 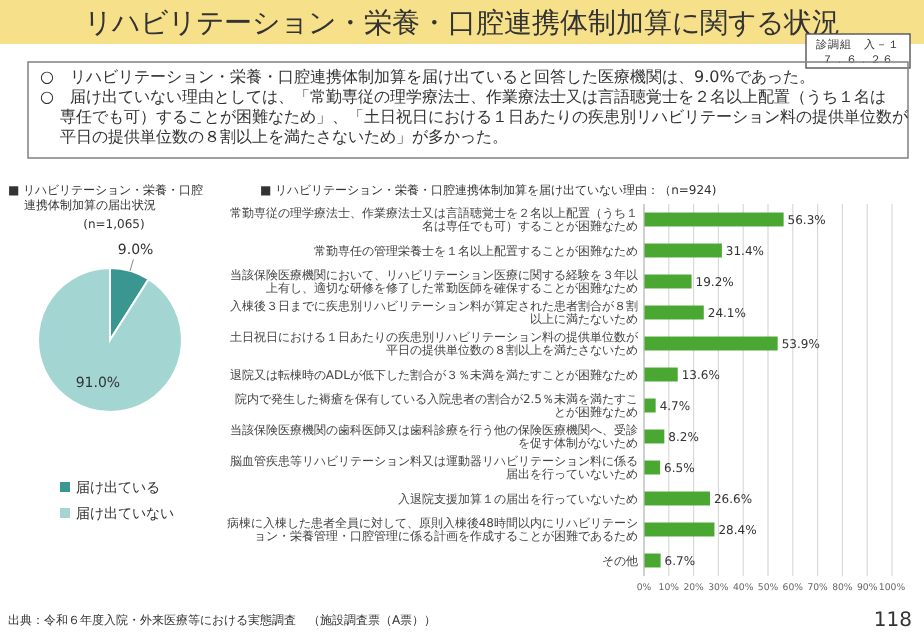 I want to click on text: ○ リハビリテーション・栄養・口腔連携体制加算を届け出ていると回答した医療機関は、9.0%であった。, so click(x=427, y=77).